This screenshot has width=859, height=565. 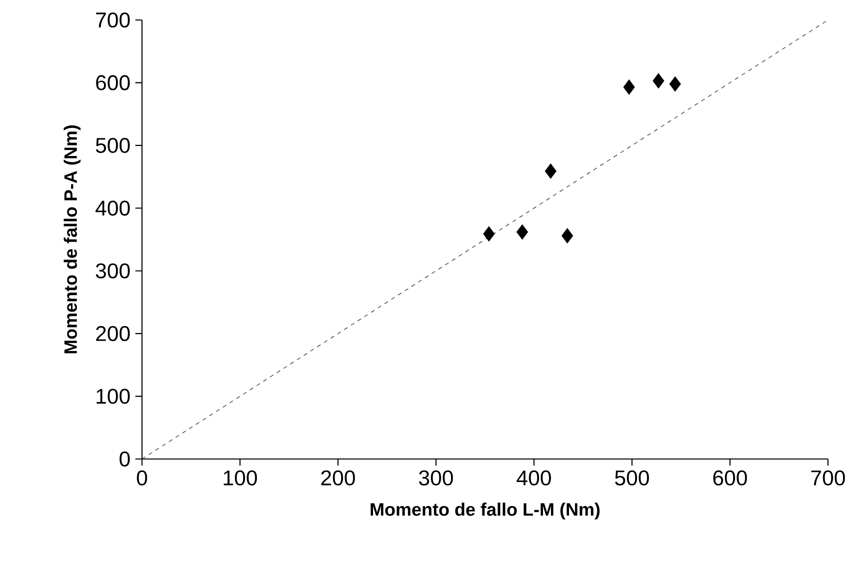 What do you see at coordinates (485, 511) in the screenshot?
I see `x-axis-title: Momento de fallo L-M (Nm)` at bounding box center [485, 511].